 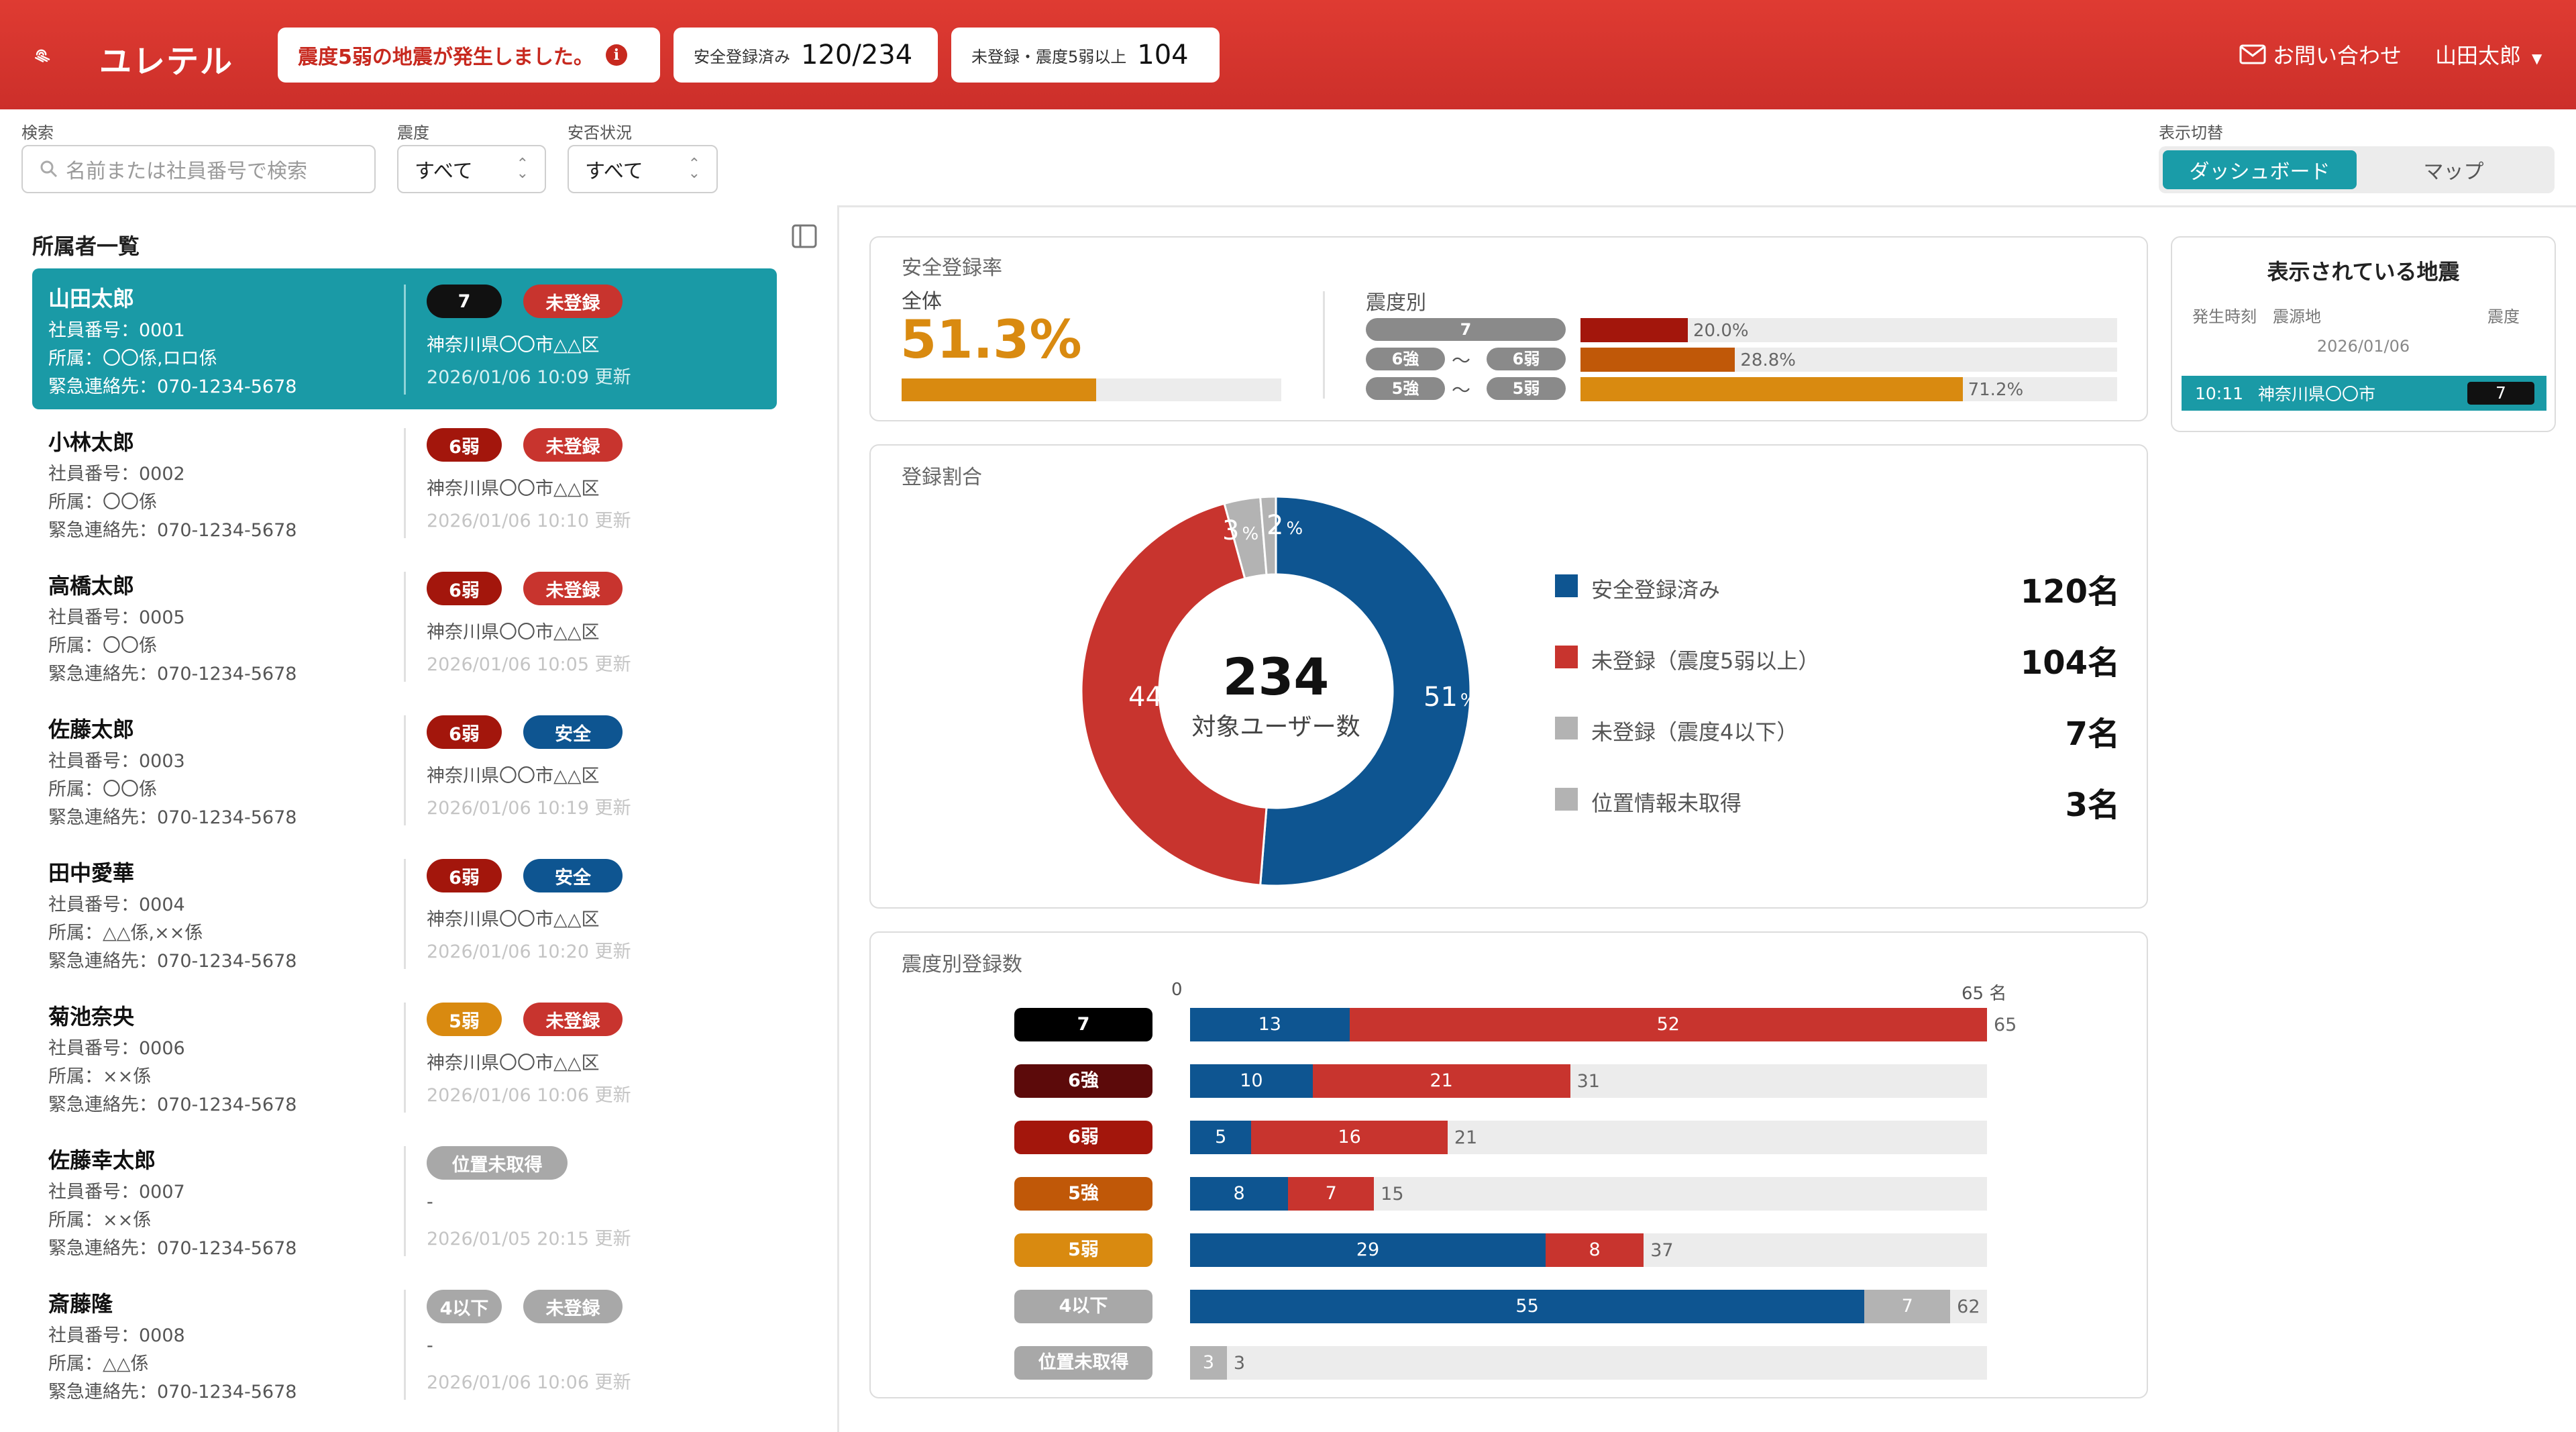 What do you see at coordinates (100, 1220) in the screenshot?
I see `employee-dept: 所属：××係` at bounding box center [100, 1220].